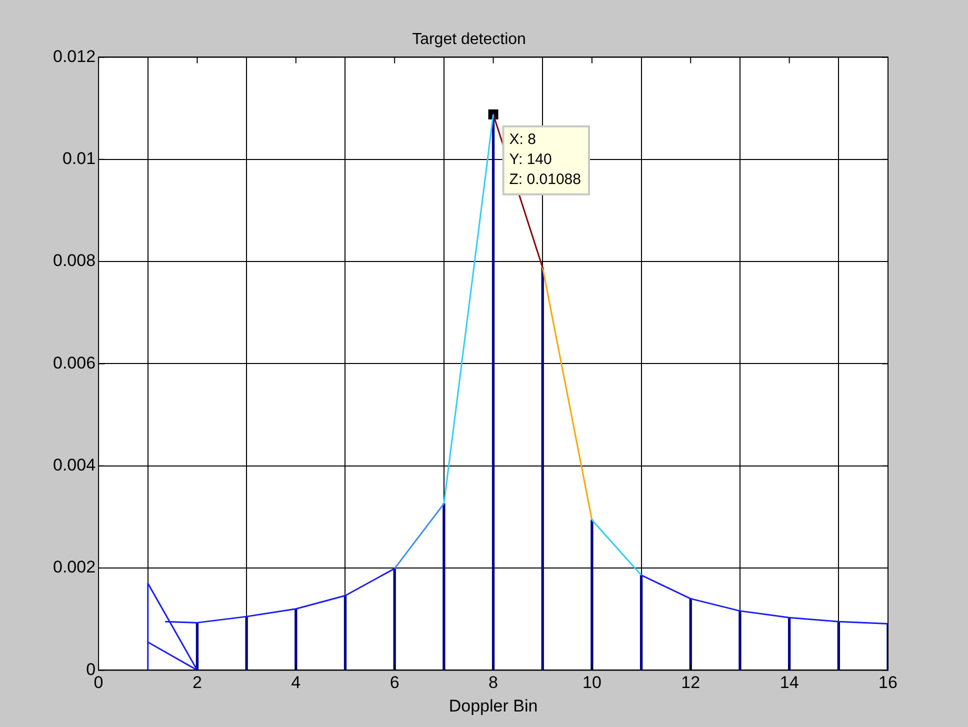 The image size is (968, 727). I want to click on x-tick-label: 4, so click(296, 682).